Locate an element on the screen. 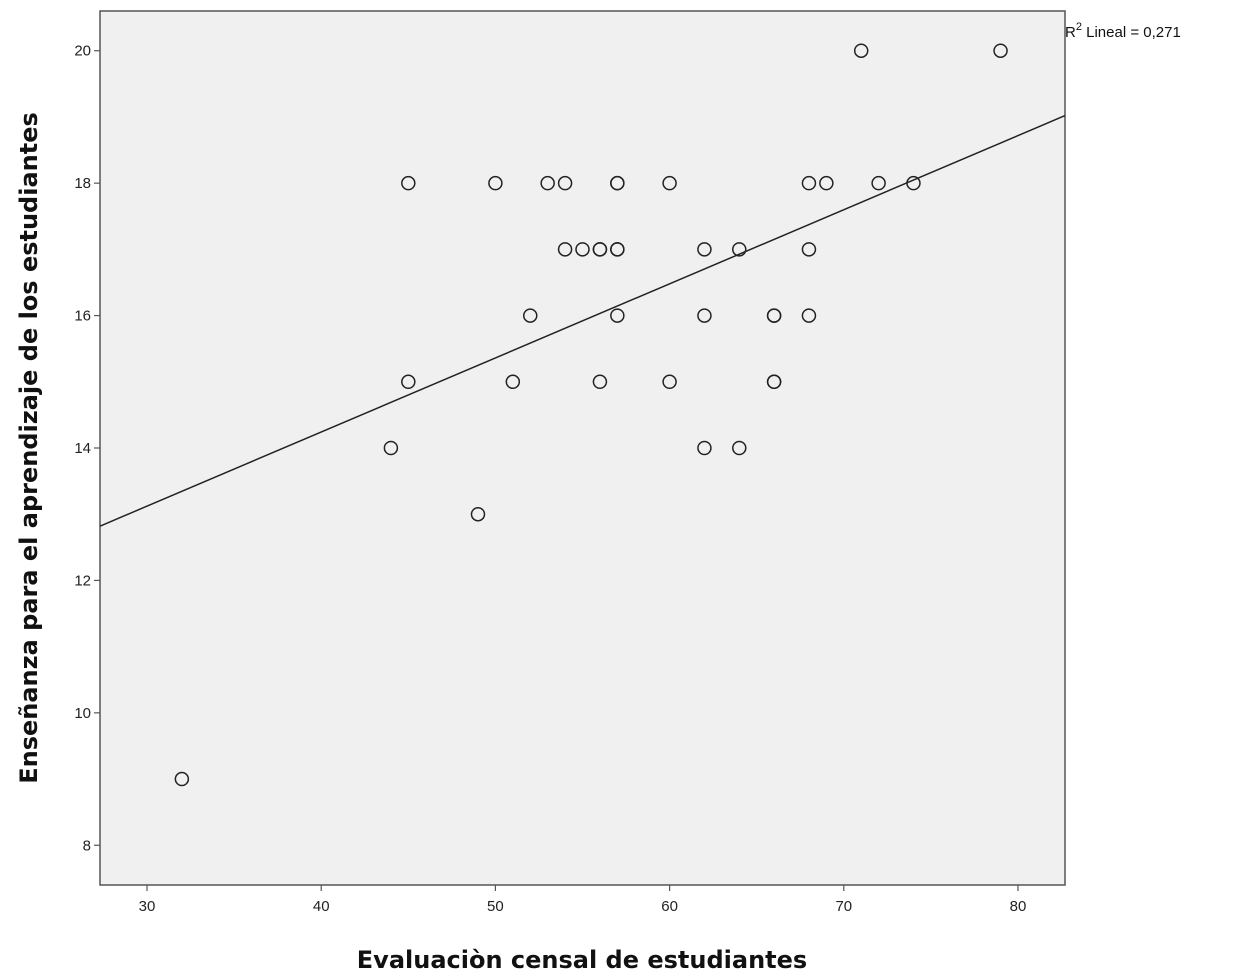  y-tick-label: 12 is located at coordinates (82, 580).